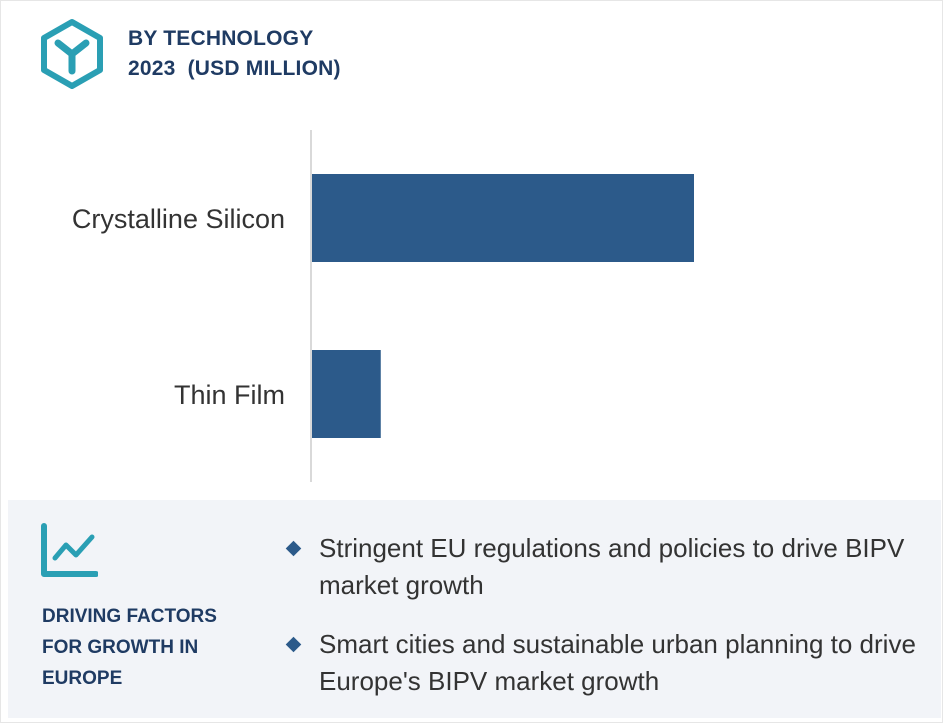 The image size is (943, 723). What do you see at coordinates (69, 550) in the screenshot?
I see `trend-chart-icon` at bounding box center [69, 550].